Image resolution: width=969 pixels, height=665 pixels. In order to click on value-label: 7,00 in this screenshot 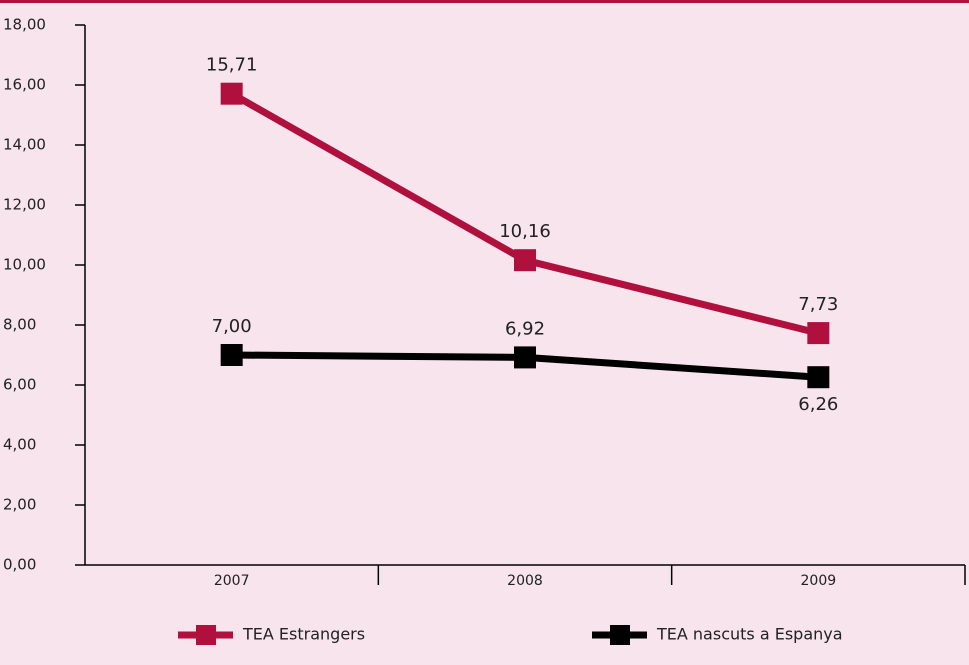, I will do `click(232, 326)`.